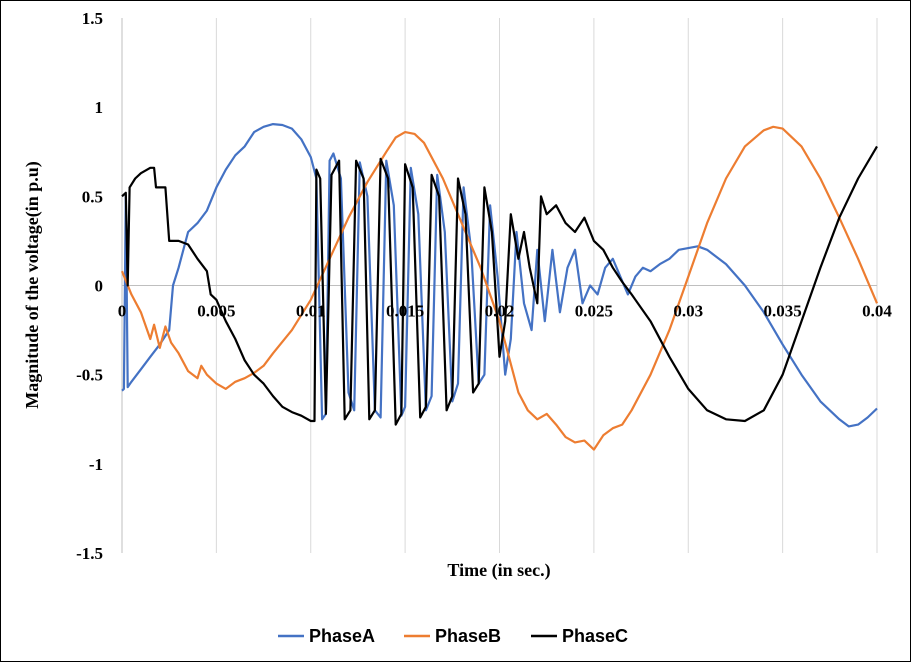 The width and height of the screenshot is (911, 662). Describe the element at coordinates (595, 636) in the screenshot. I see `legend-label-phasec: PhaseC` at that location.